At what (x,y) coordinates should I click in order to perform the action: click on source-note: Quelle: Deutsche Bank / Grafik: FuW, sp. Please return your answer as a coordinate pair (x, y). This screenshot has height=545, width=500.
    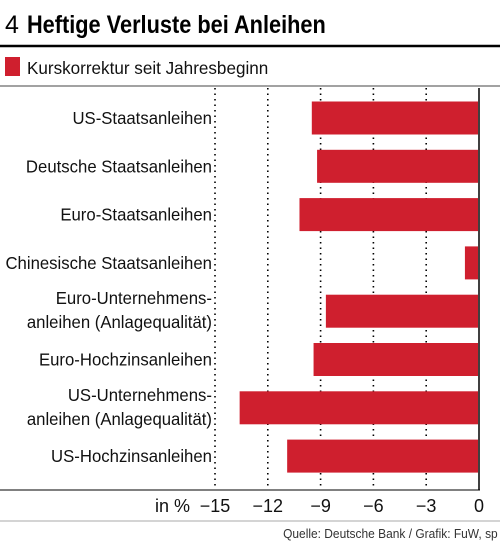
    Looking at the image, I should click on (390, 534).